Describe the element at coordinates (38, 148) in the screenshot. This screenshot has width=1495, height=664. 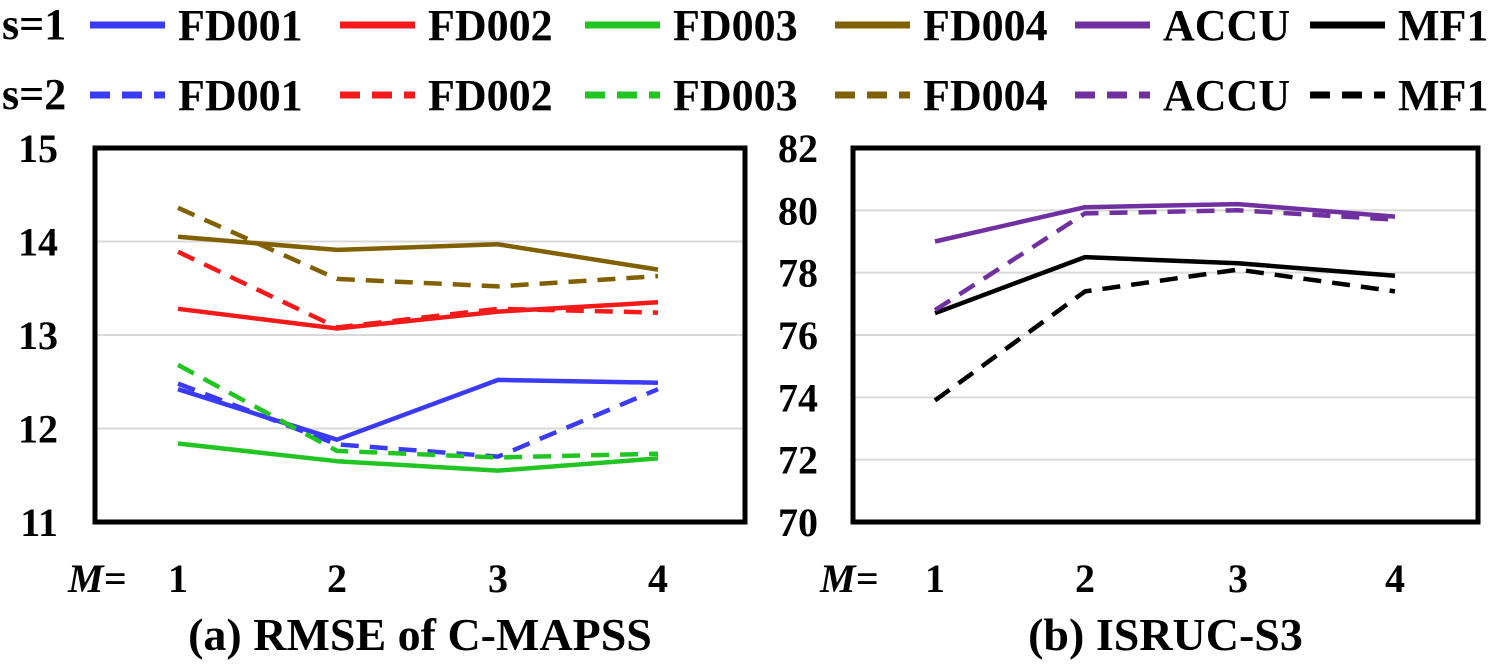
I see `y-tick-label: 15` at that location.